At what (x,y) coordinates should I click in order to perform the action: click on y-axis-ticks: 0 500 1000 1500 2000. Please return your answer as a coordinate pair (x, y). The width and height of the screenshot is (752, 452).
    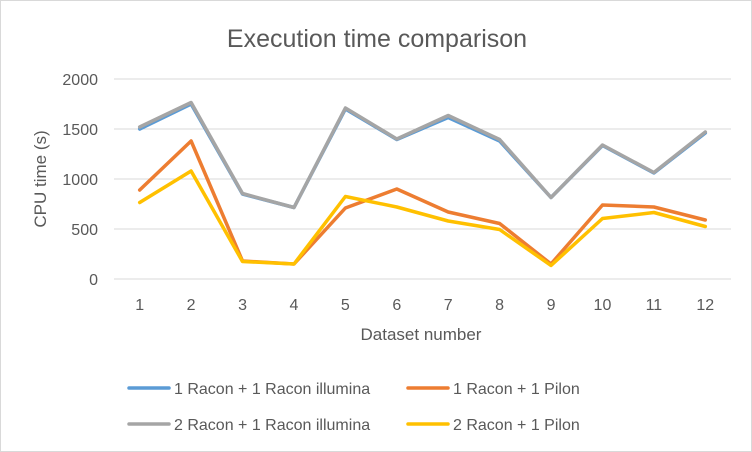
    Looking at the image, I should click on (80, 180).